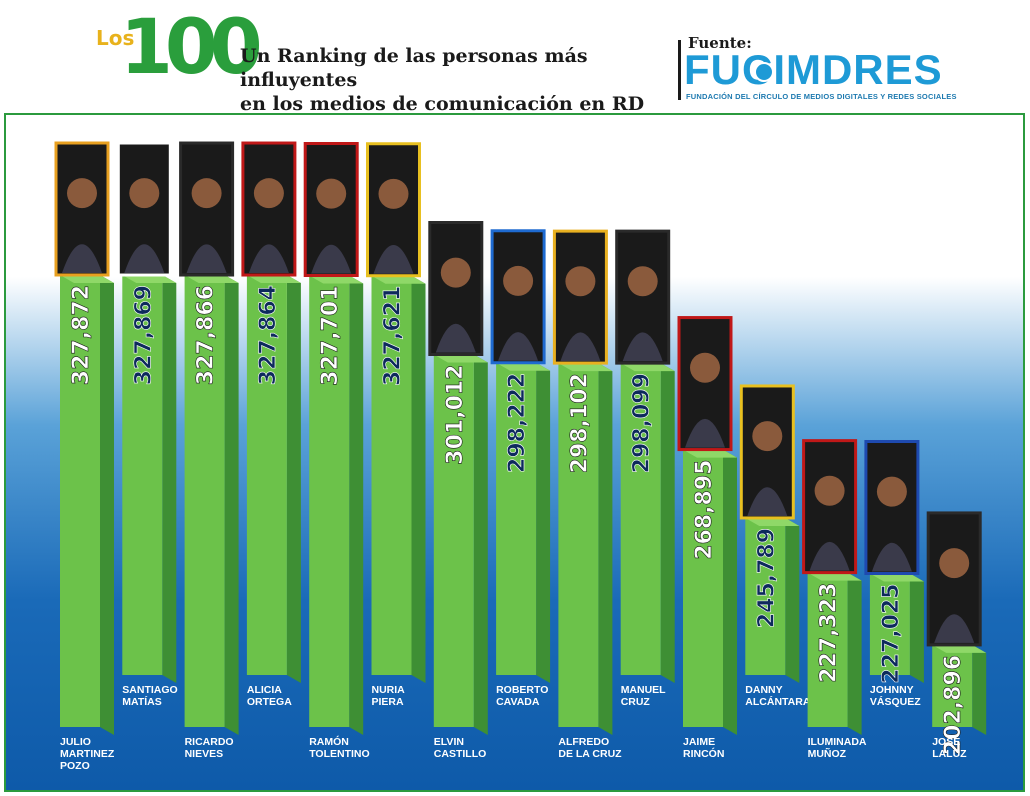 This screenshot has height=796, width=1030. I want to click on bar-group: 298,222 ROBERTO CAVADA, so click(520, 468).